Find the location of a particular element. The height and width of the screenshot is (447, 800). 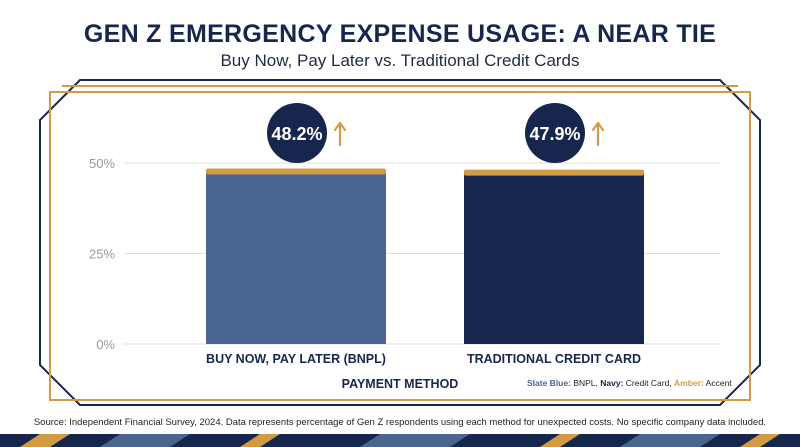

data-label: 48.2% is located at coordinates (296, 134).